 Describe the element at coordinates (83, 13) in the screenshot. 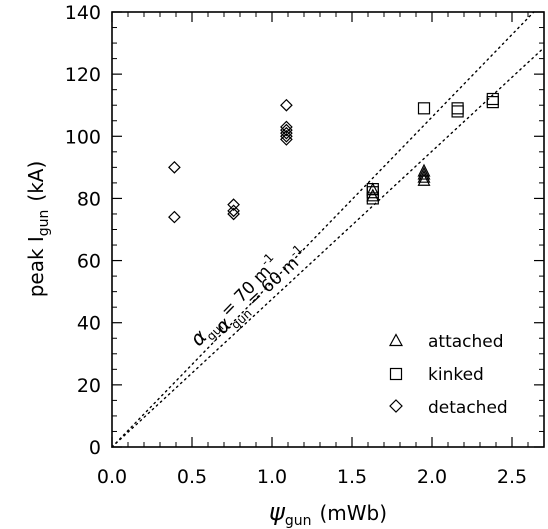

I see `y-tick-label: 140` at that location.